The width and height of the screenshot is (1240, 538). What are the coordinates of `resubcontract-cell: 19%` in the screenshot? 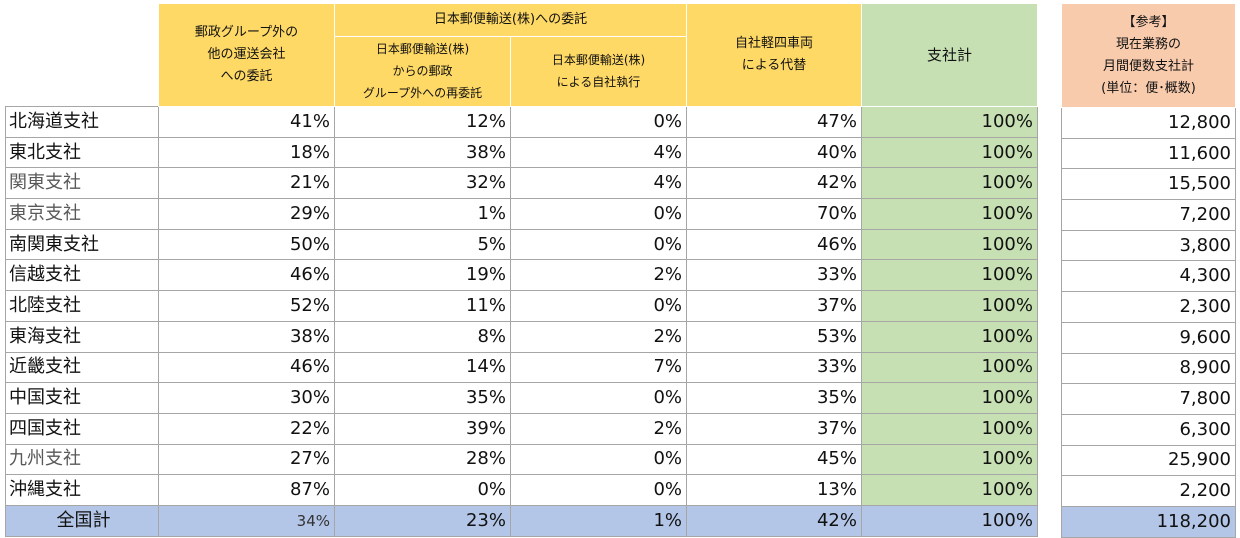 It's located at (422, 275).